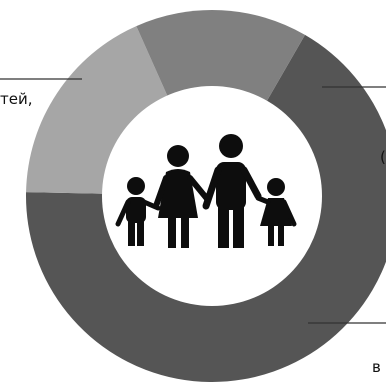 The width and height of the screenshot is (386, 382). What do you see at coordinates (16, 99) in the screenshot?
I see `label-left: тей,` at bounding box center [16, 99].